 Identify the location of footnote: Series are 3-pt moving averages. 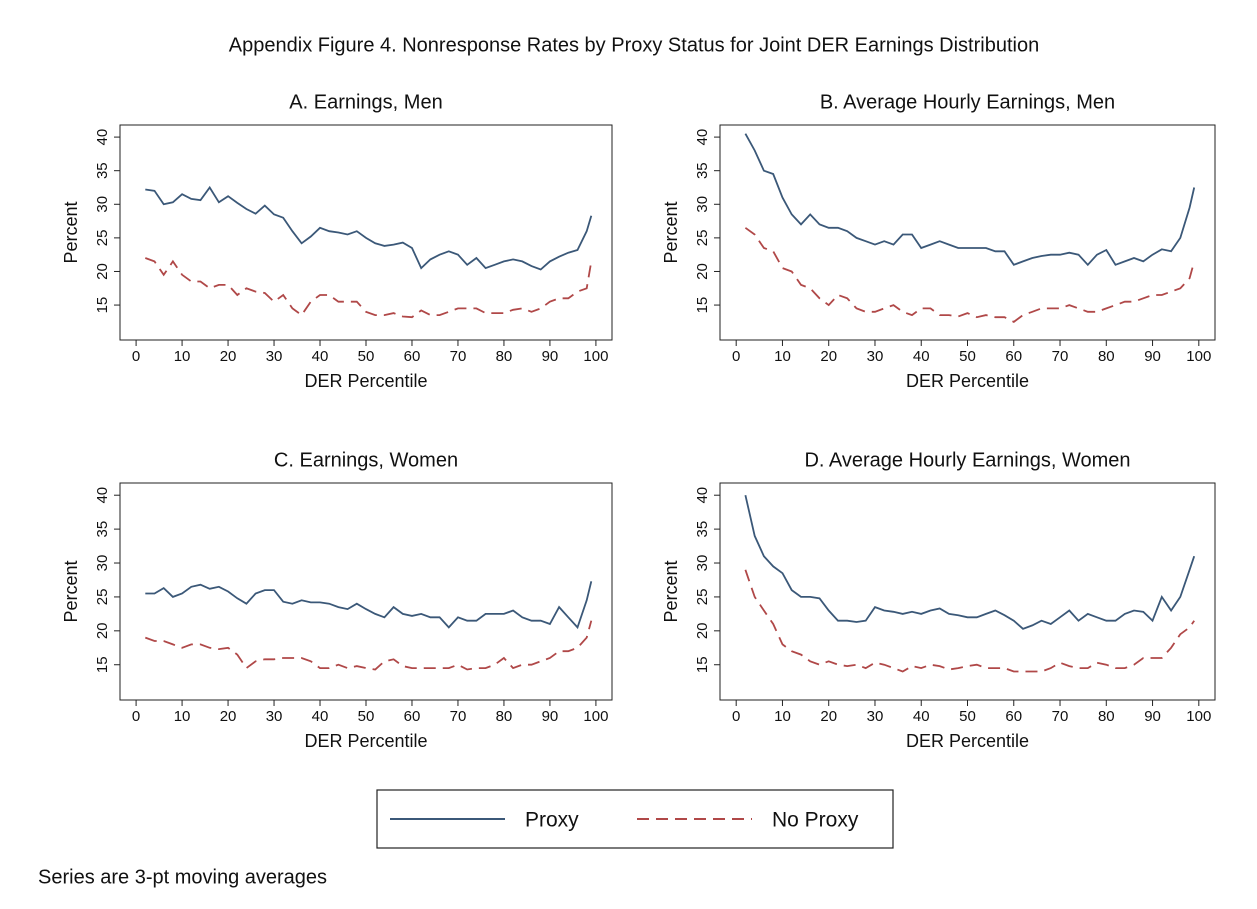
(182, 877).